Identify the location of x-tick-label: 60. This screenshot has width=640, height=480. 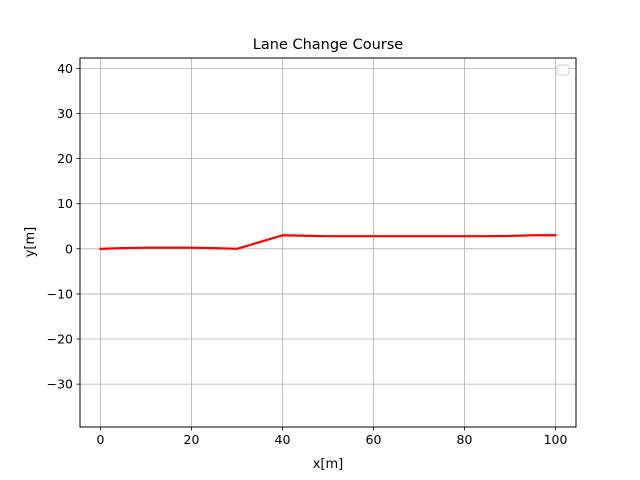
(374, 439).